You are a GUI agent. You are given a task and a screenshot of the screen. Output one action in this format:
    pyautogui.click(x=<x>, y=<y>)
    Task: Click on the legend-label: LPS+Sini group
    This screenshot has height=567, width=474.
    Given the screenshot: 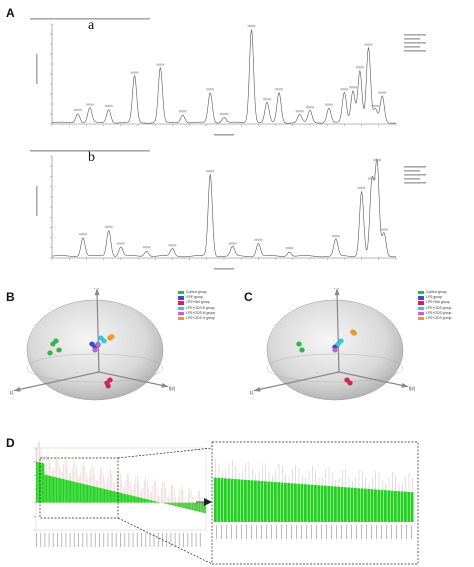 What is the action you would take?
    pyautogui.click(x=198, y=302)
    